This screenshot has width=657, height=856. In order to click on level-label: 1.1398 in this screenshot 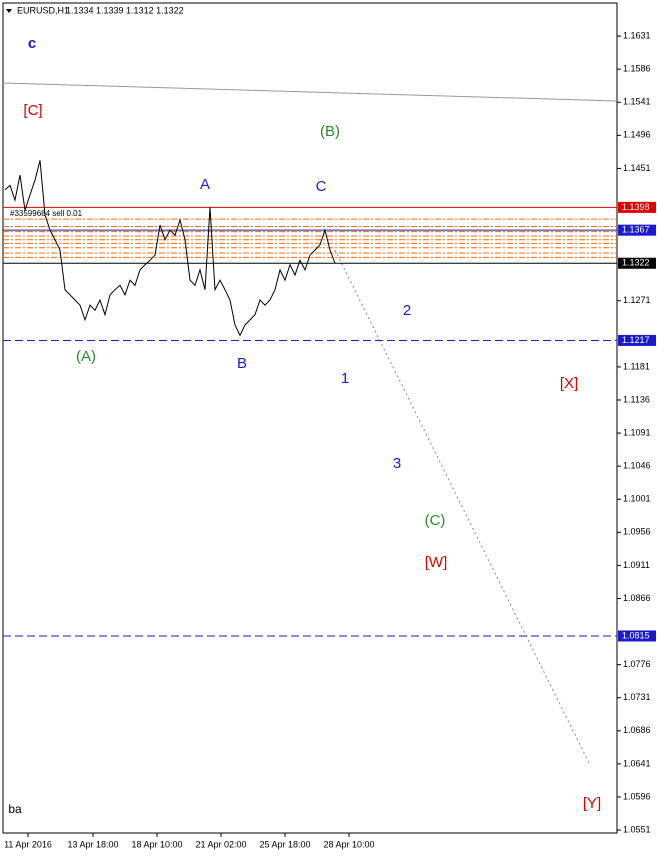, I will do `click(636, 207)`.